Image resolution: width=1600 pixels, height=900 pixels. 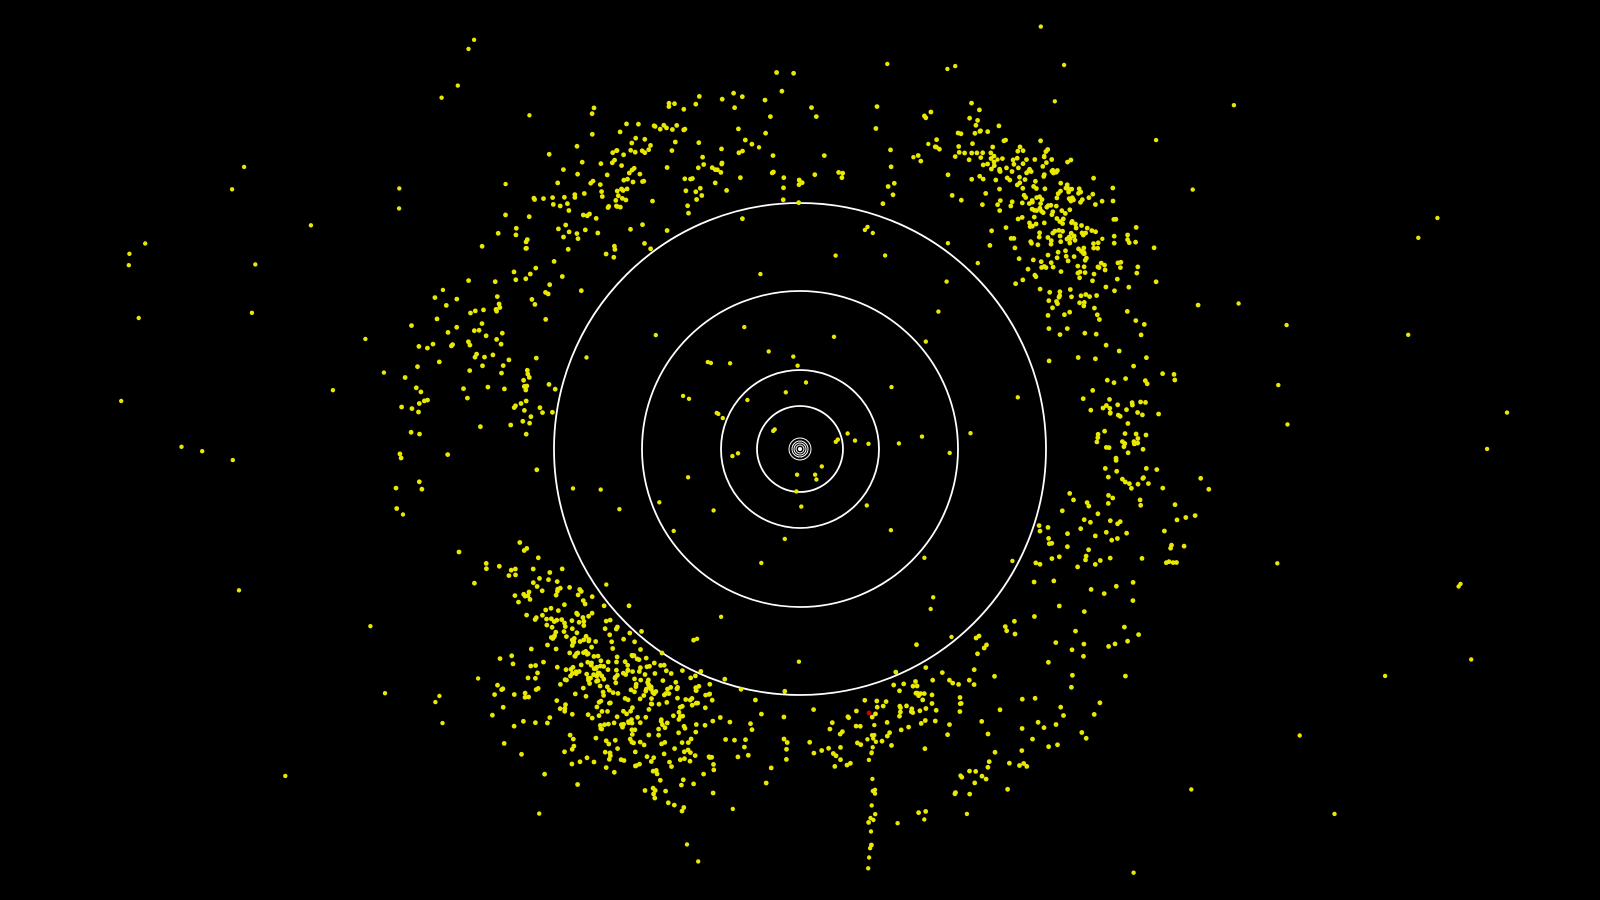 I want to click on trail-object, so click(x=871, y=753).